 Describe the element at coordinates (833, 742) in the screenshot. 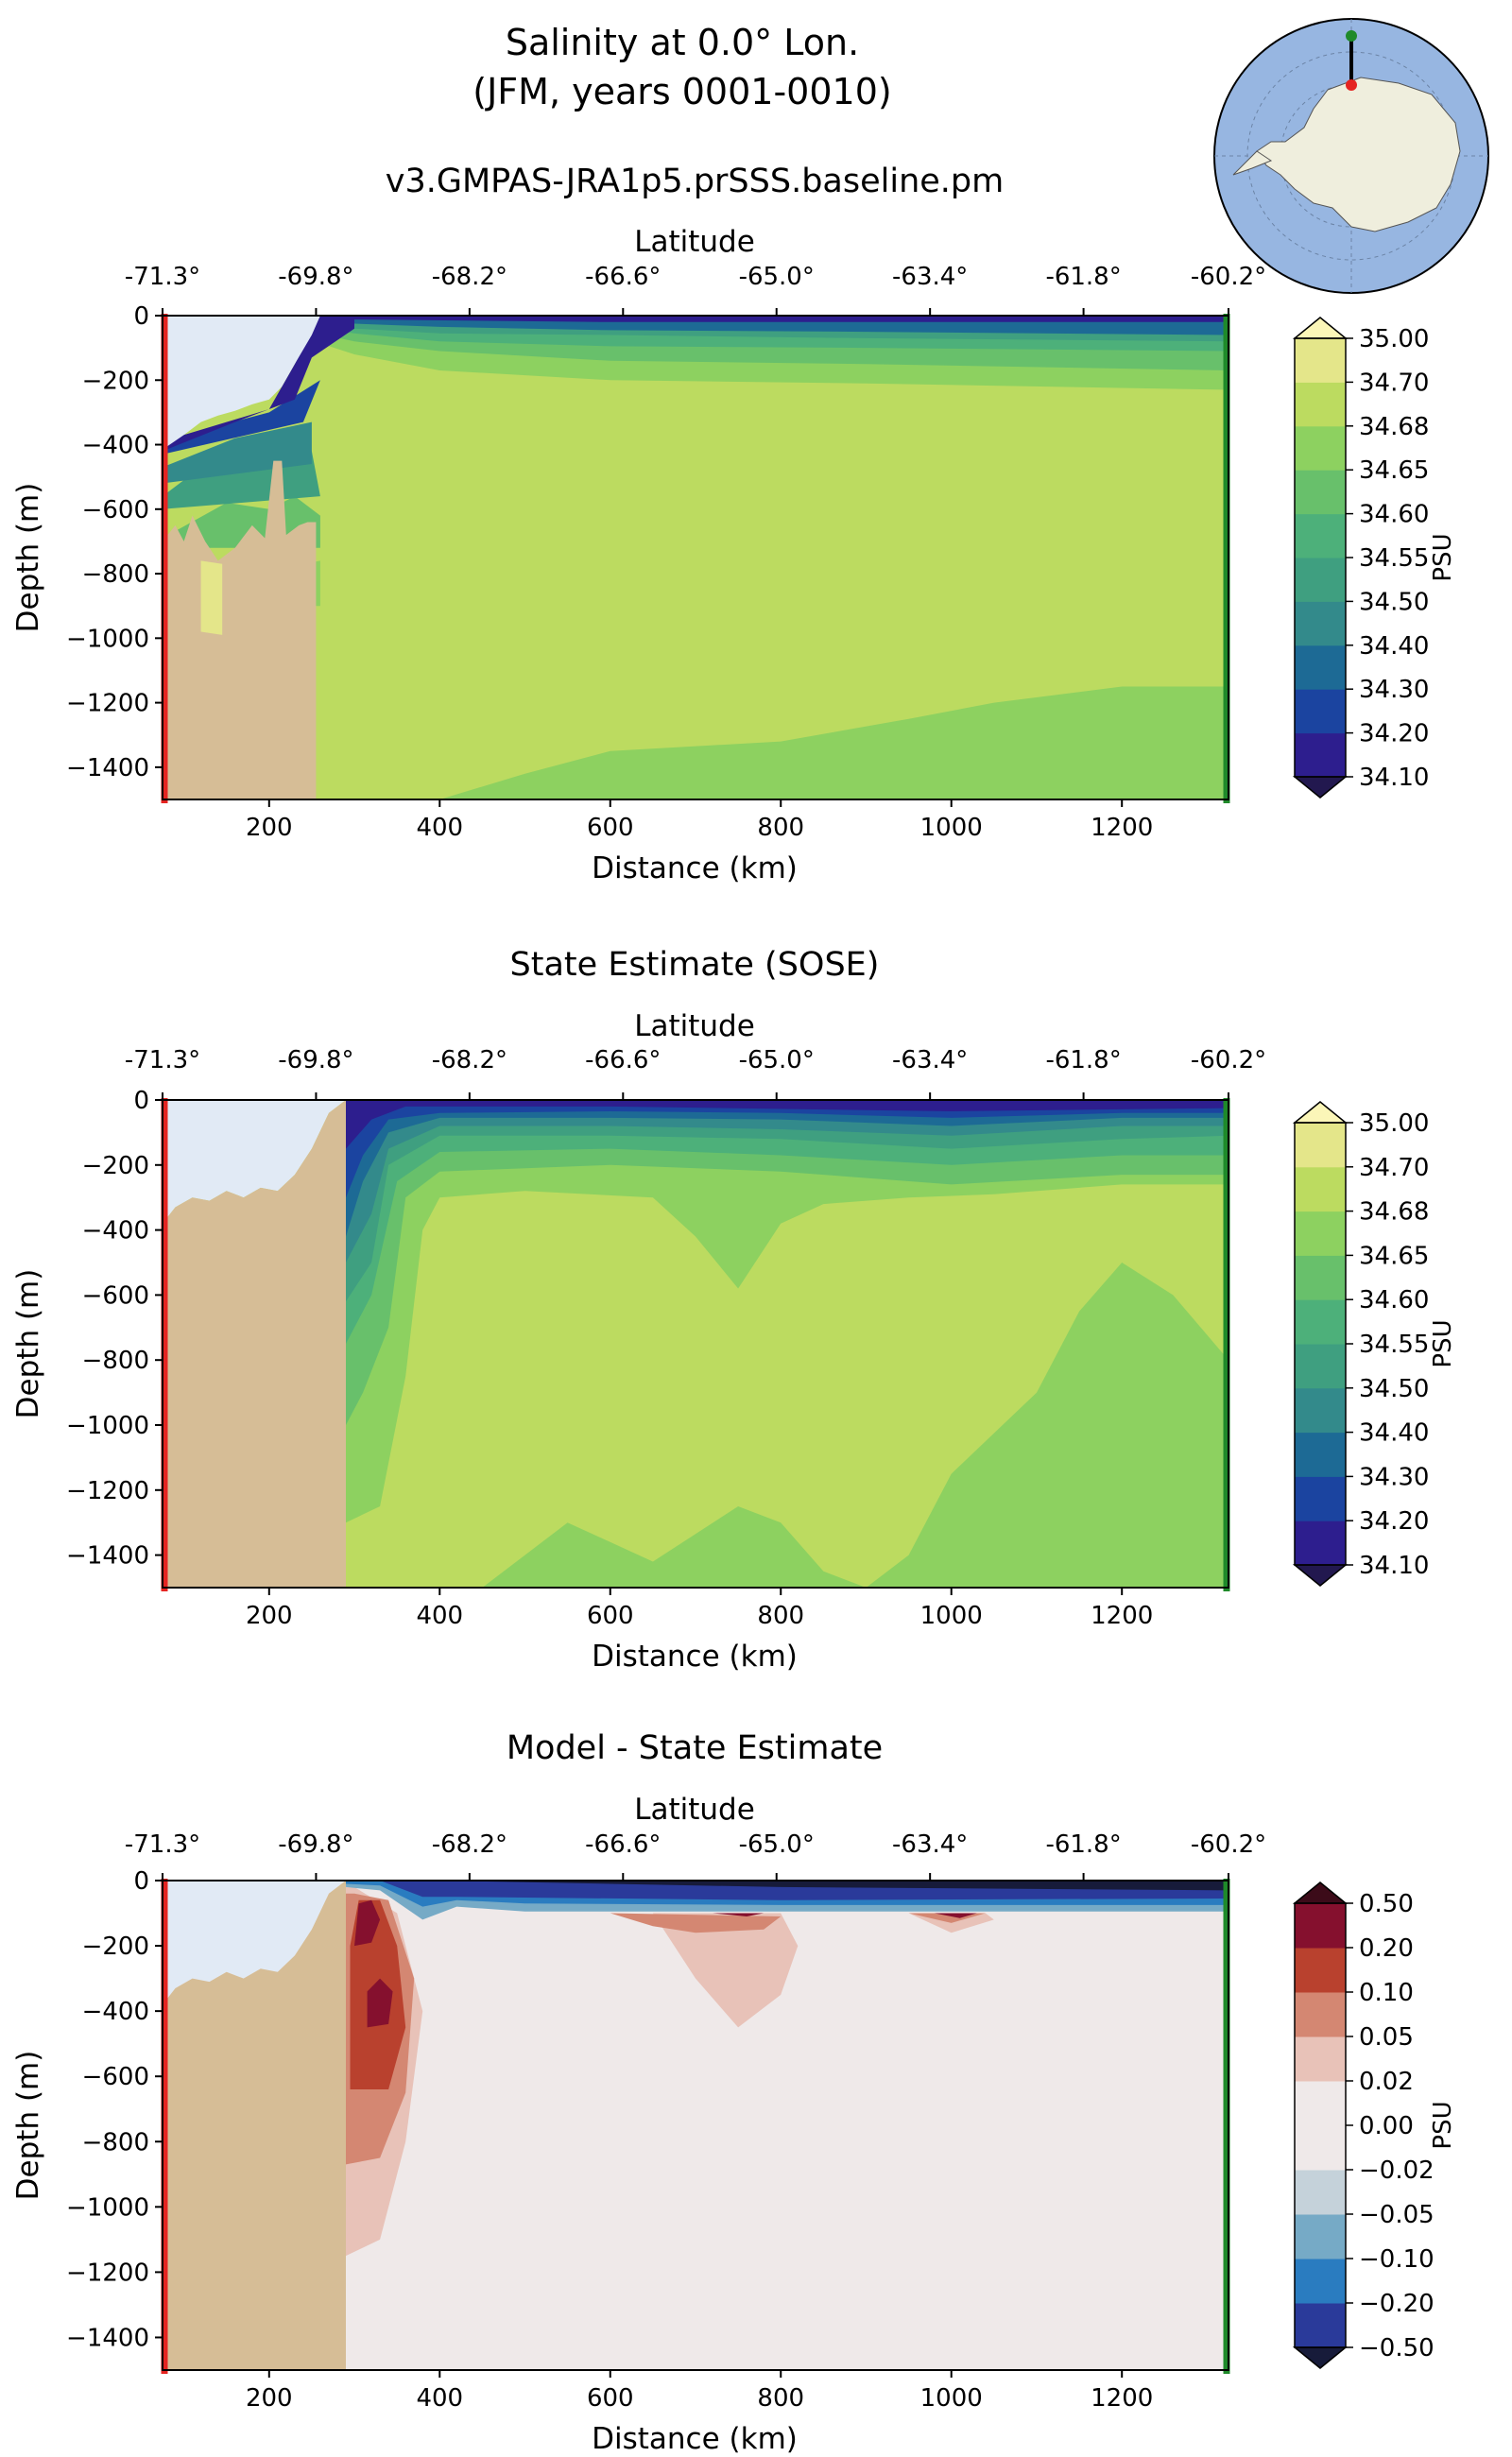

I see `contour-34.65-deep` at that location.